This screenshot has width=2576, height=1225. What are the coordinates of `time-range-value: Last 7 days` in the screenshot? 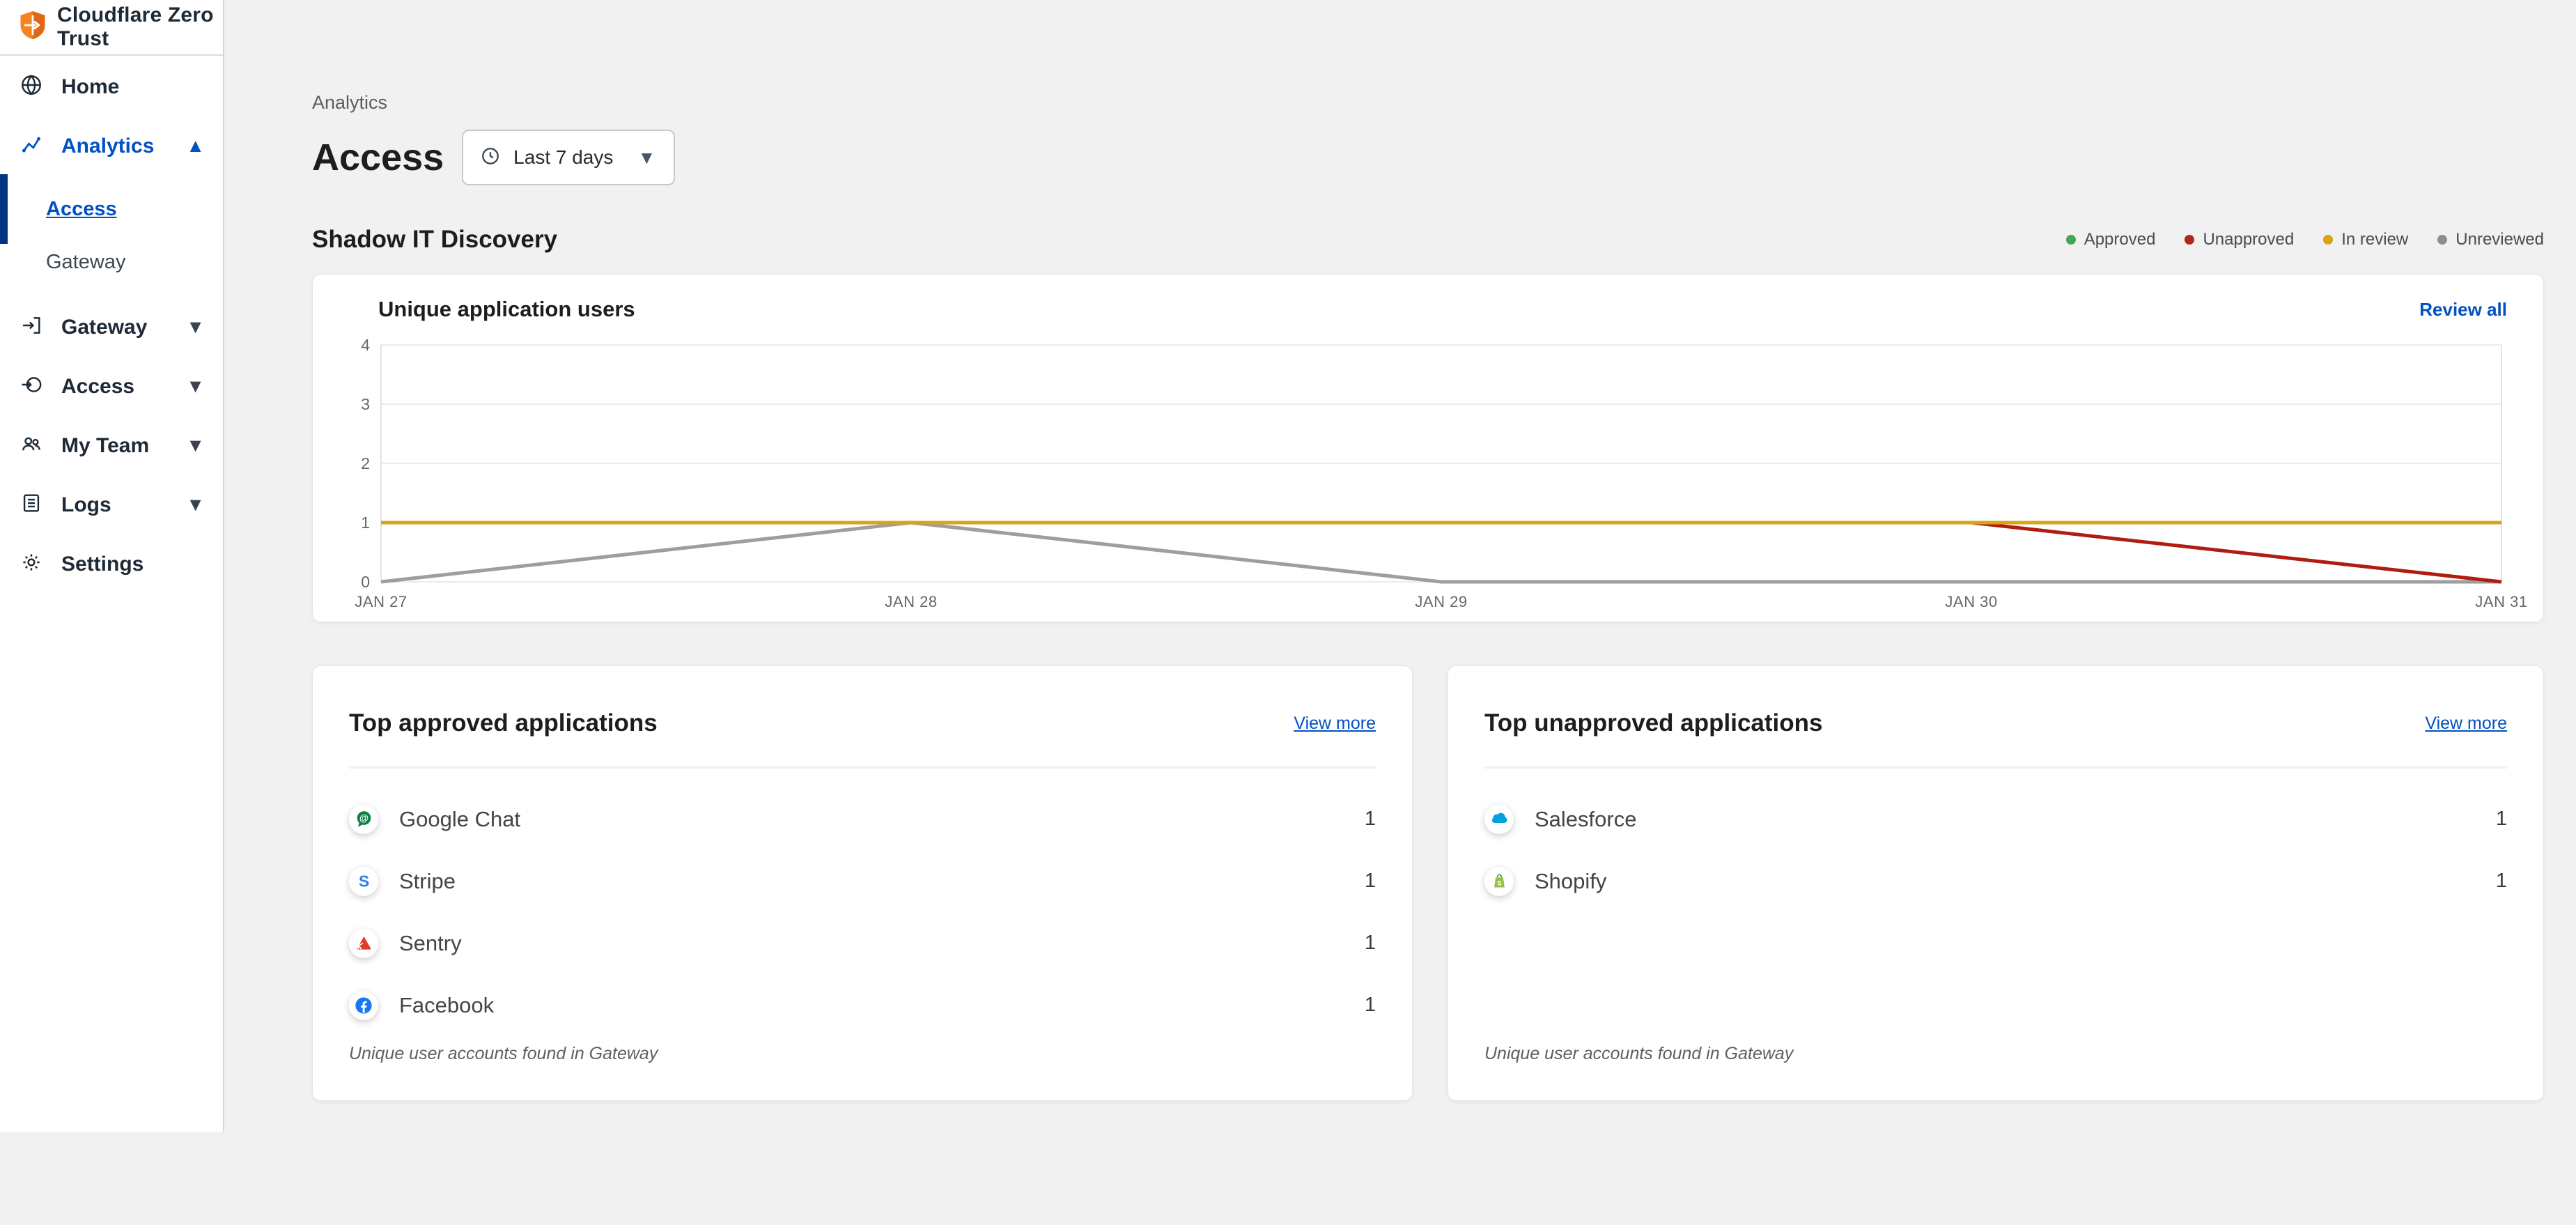 It's located at (563, 157).